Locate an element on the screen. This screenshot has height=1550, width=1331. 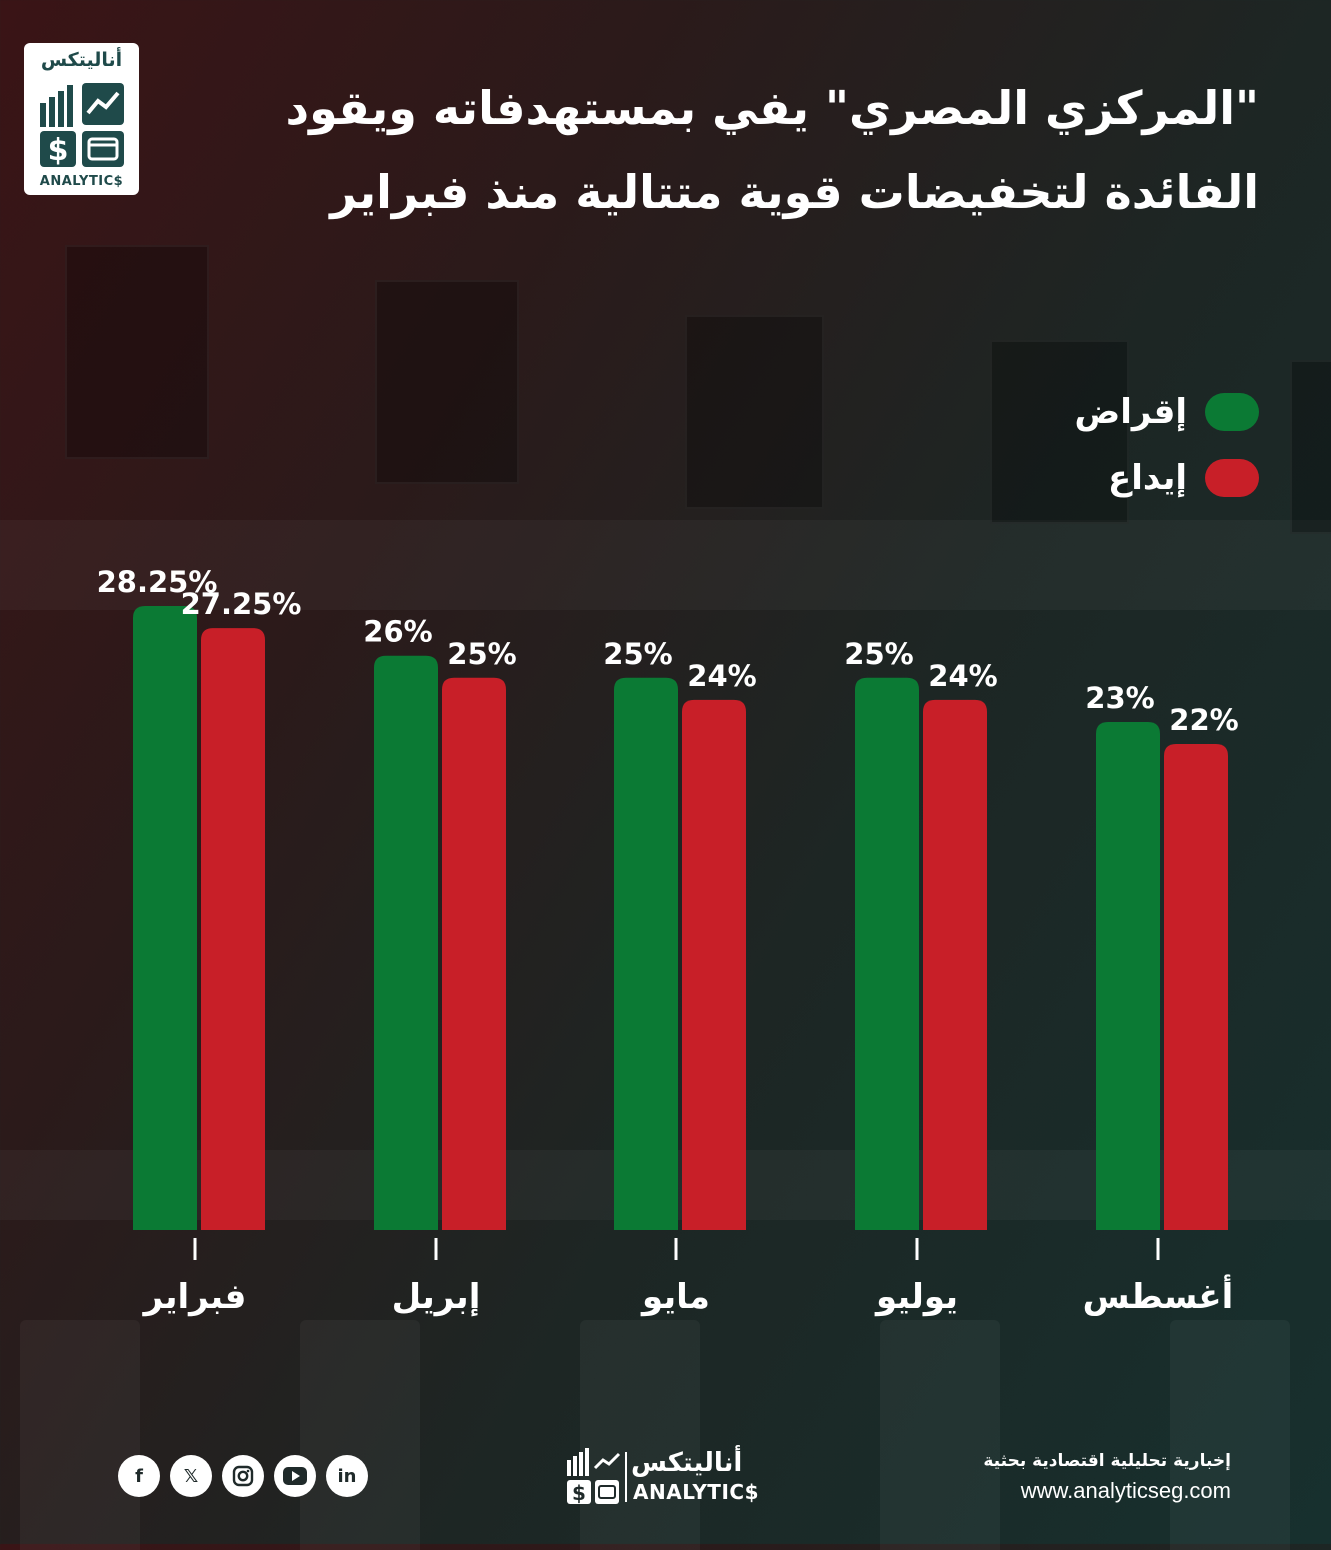
legend-item-lending: إقراض is located at coordinates (1167, 412).